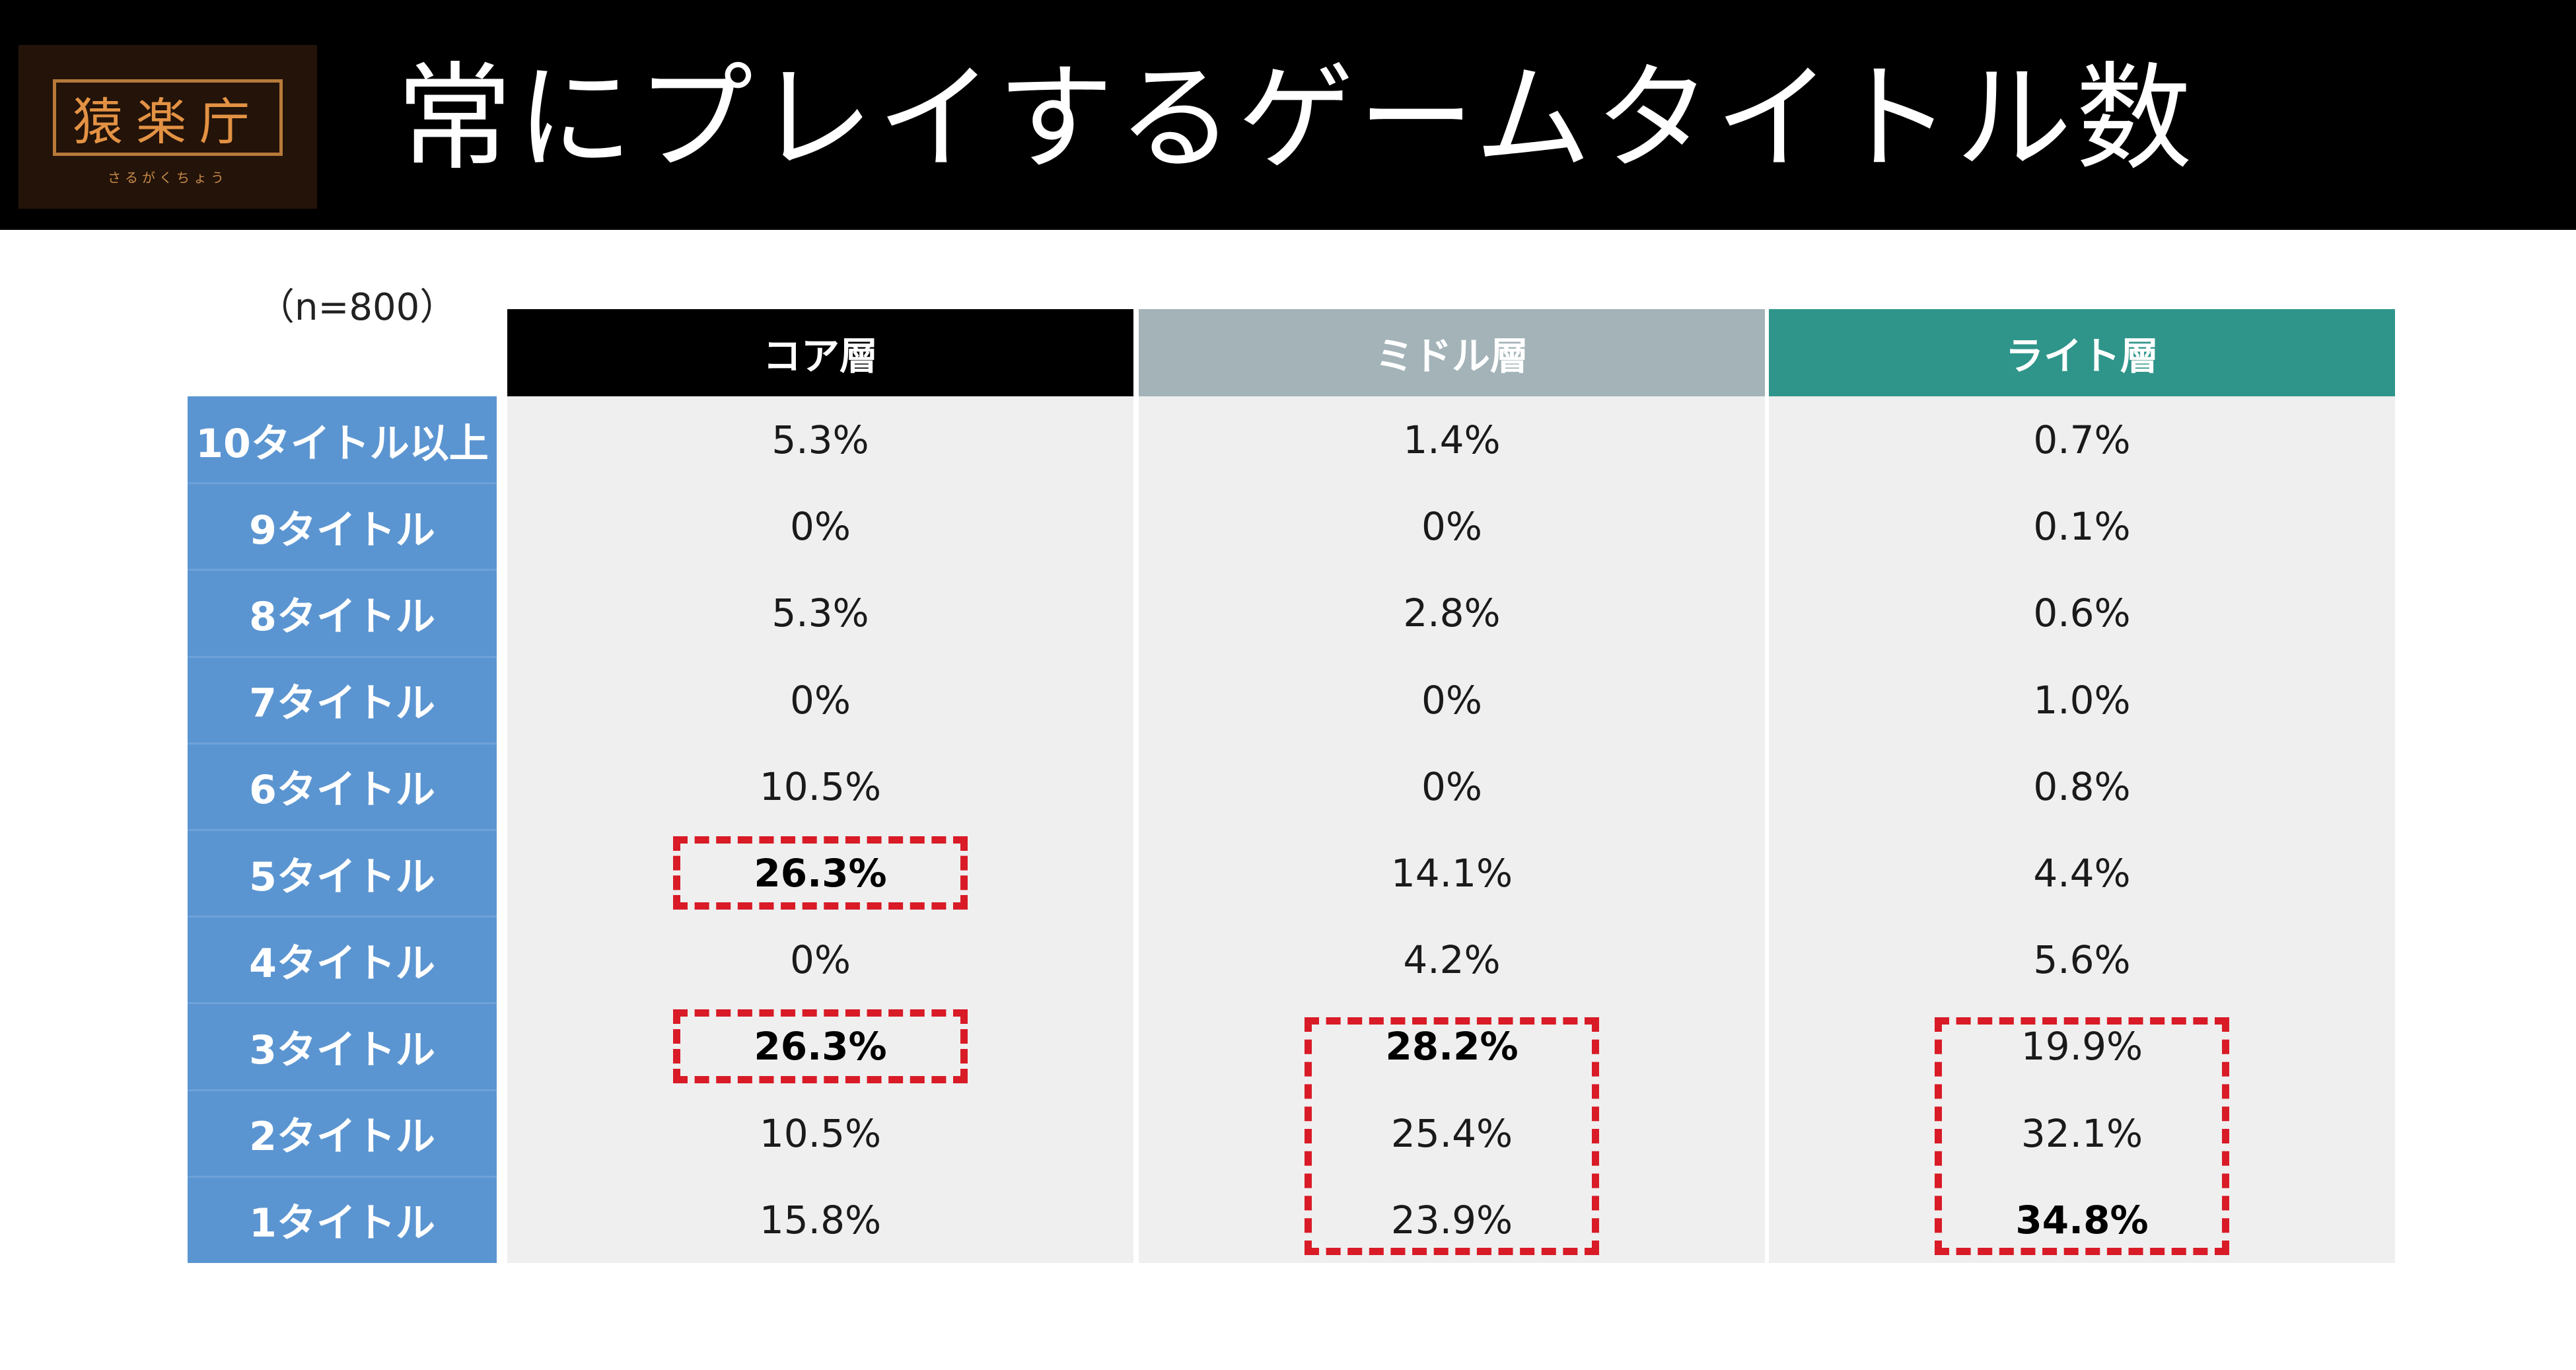 This screenshot has width=2576, height=1370. Describe the element at coordinates (2082, 700) in the screenshot. I see `table-cell-light: 1.0%` at that location.